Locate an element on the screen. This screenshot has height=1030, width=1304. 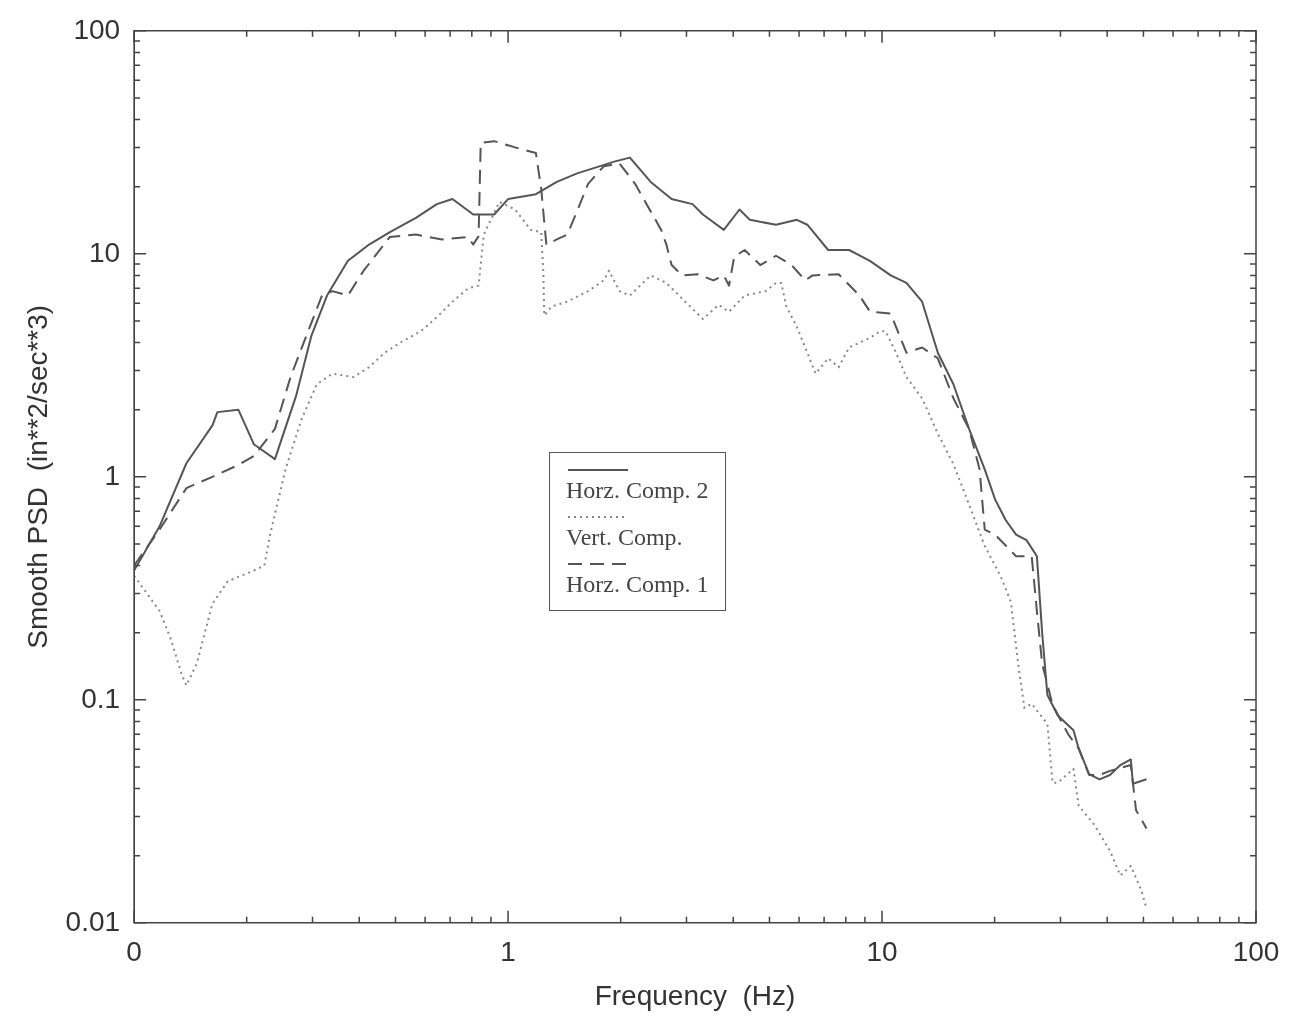
y-tick-label: 10 is located at coordinates (104, 252).